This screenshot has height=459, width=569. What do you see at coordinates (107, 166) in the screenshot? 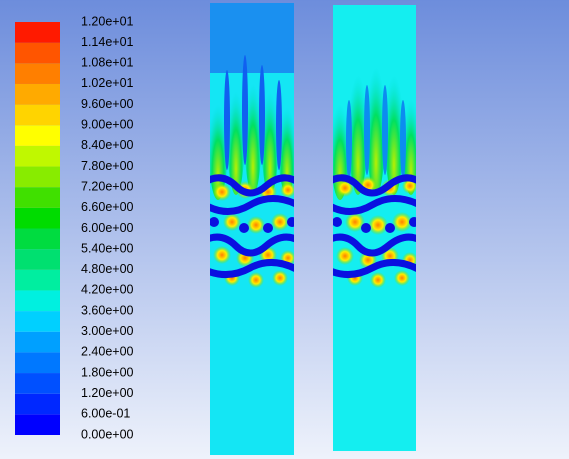
I see `tick-label: 7.80e+00` at bounding box center [107, 166].